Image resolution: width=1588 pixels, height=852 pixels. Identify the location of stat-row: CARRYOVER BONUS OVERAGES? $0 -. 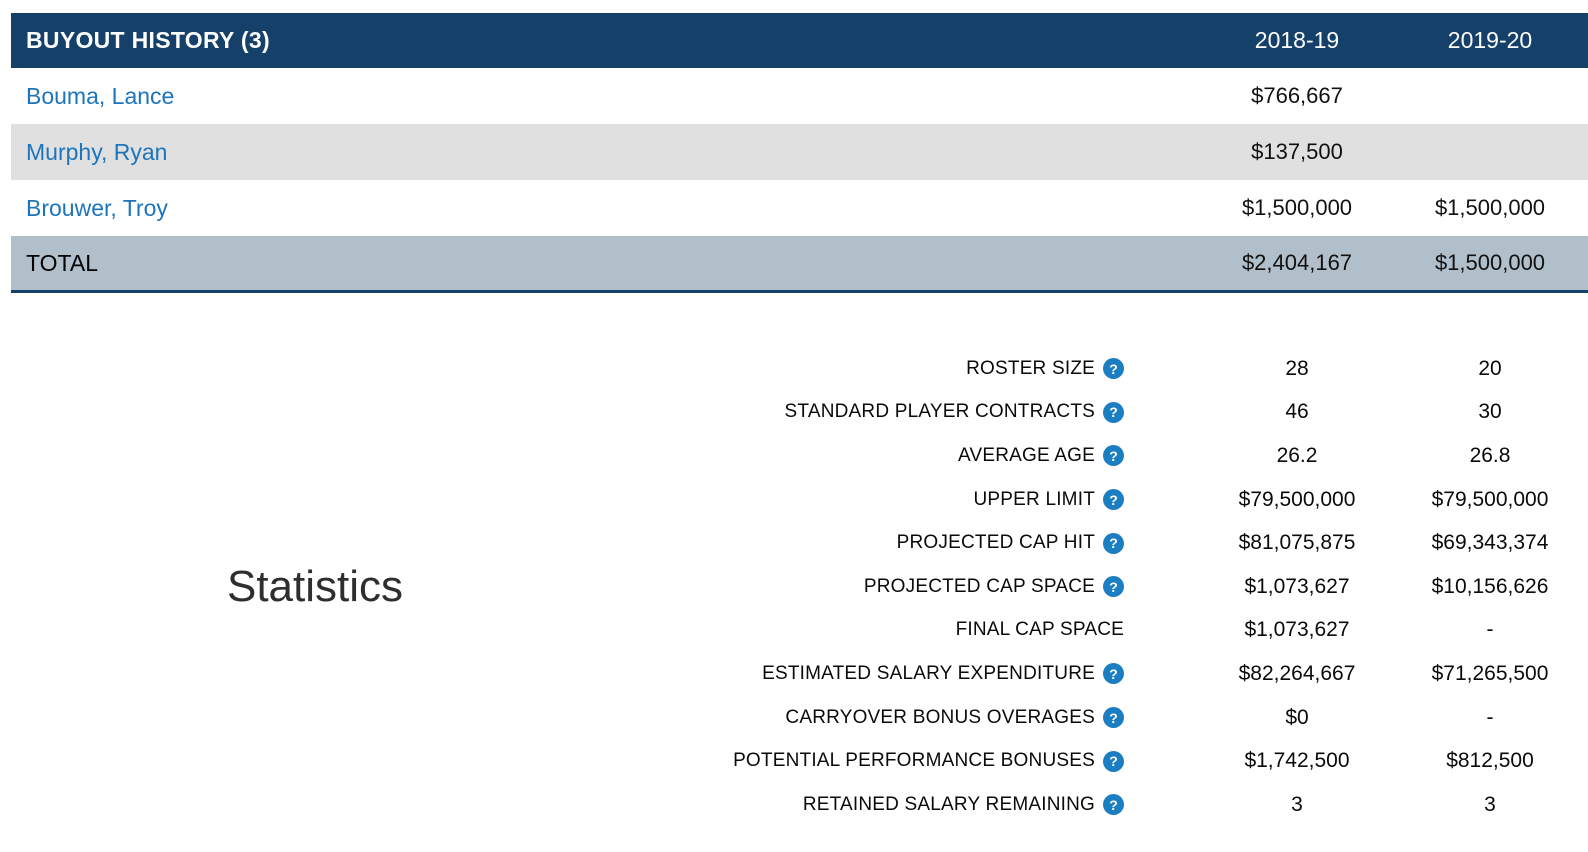
(1109, 718).